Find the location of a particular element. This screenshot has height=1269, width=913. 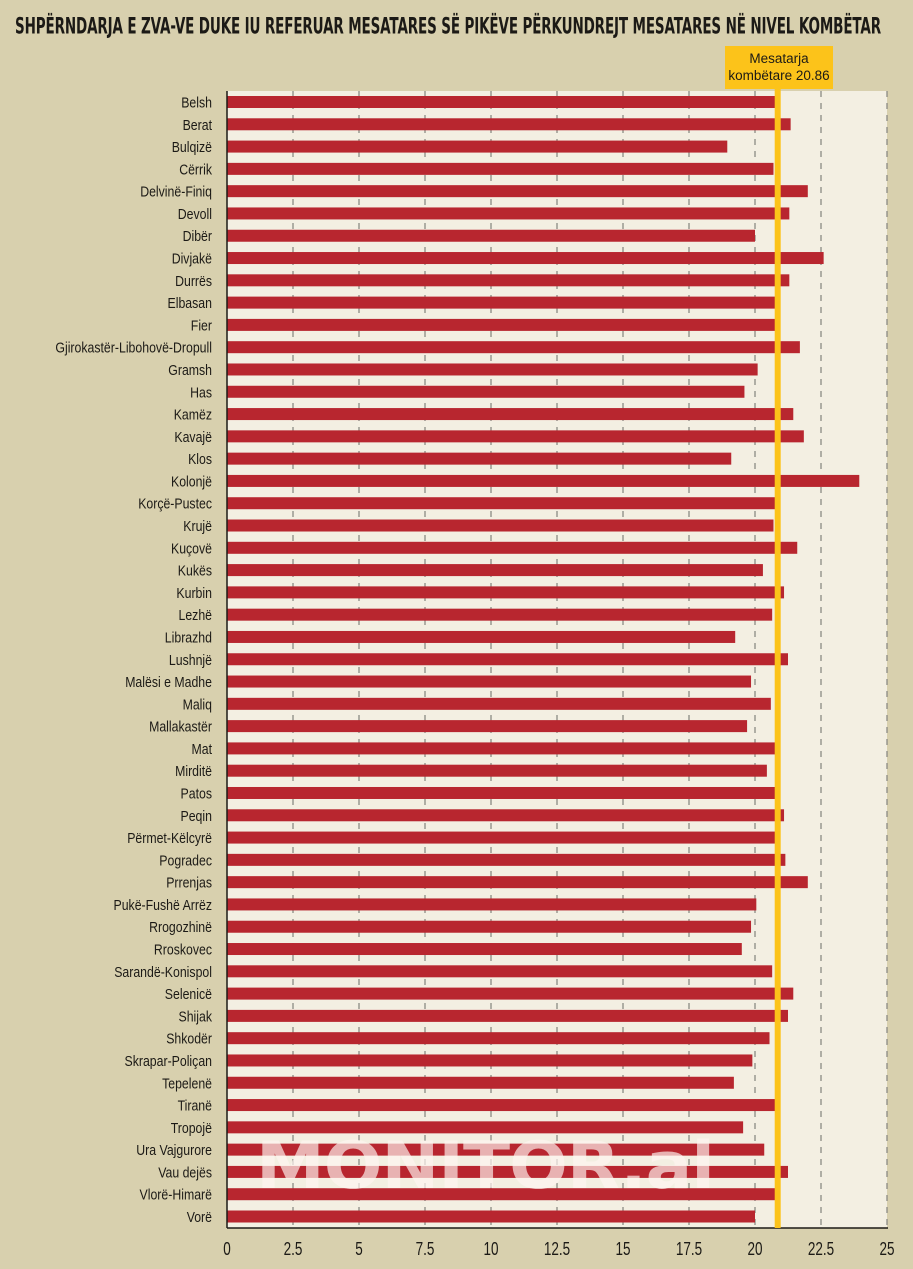

x-tick-label: 10 is located at coordinates (491, 1249).